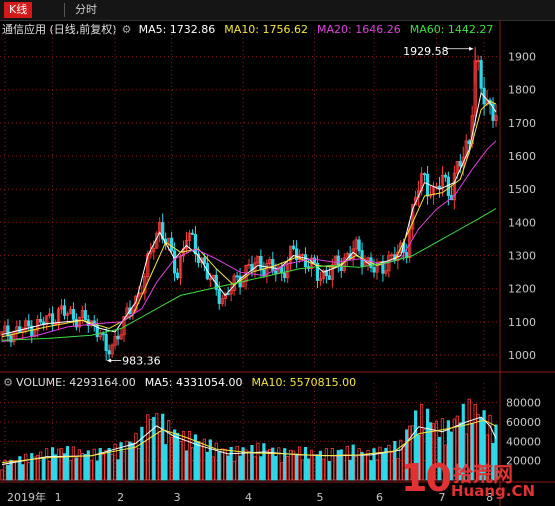 This screenshot has height=506, width=555. I want to click on low-annotation: 983.36, so click(141, 361).